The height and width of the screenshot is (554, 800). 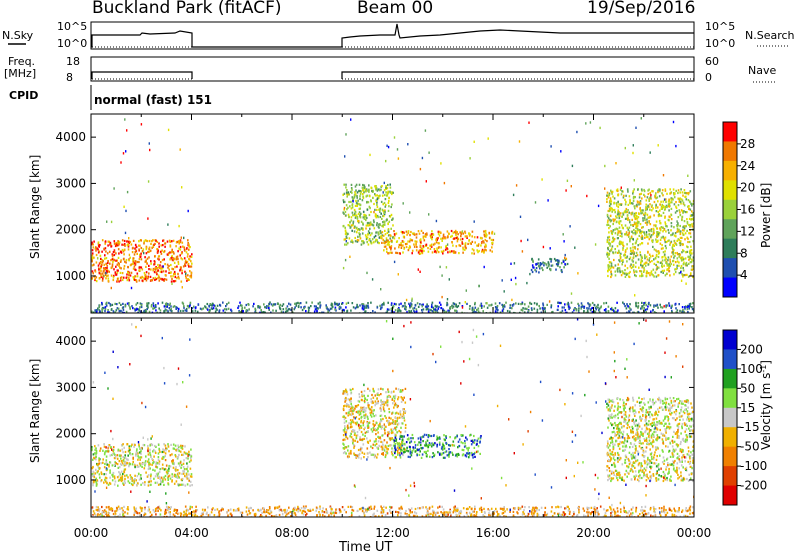 What do you see at coordinates (23, 95) in the screenshot?
I see `cpid-label: CPID` at bounding box center [23, 95].